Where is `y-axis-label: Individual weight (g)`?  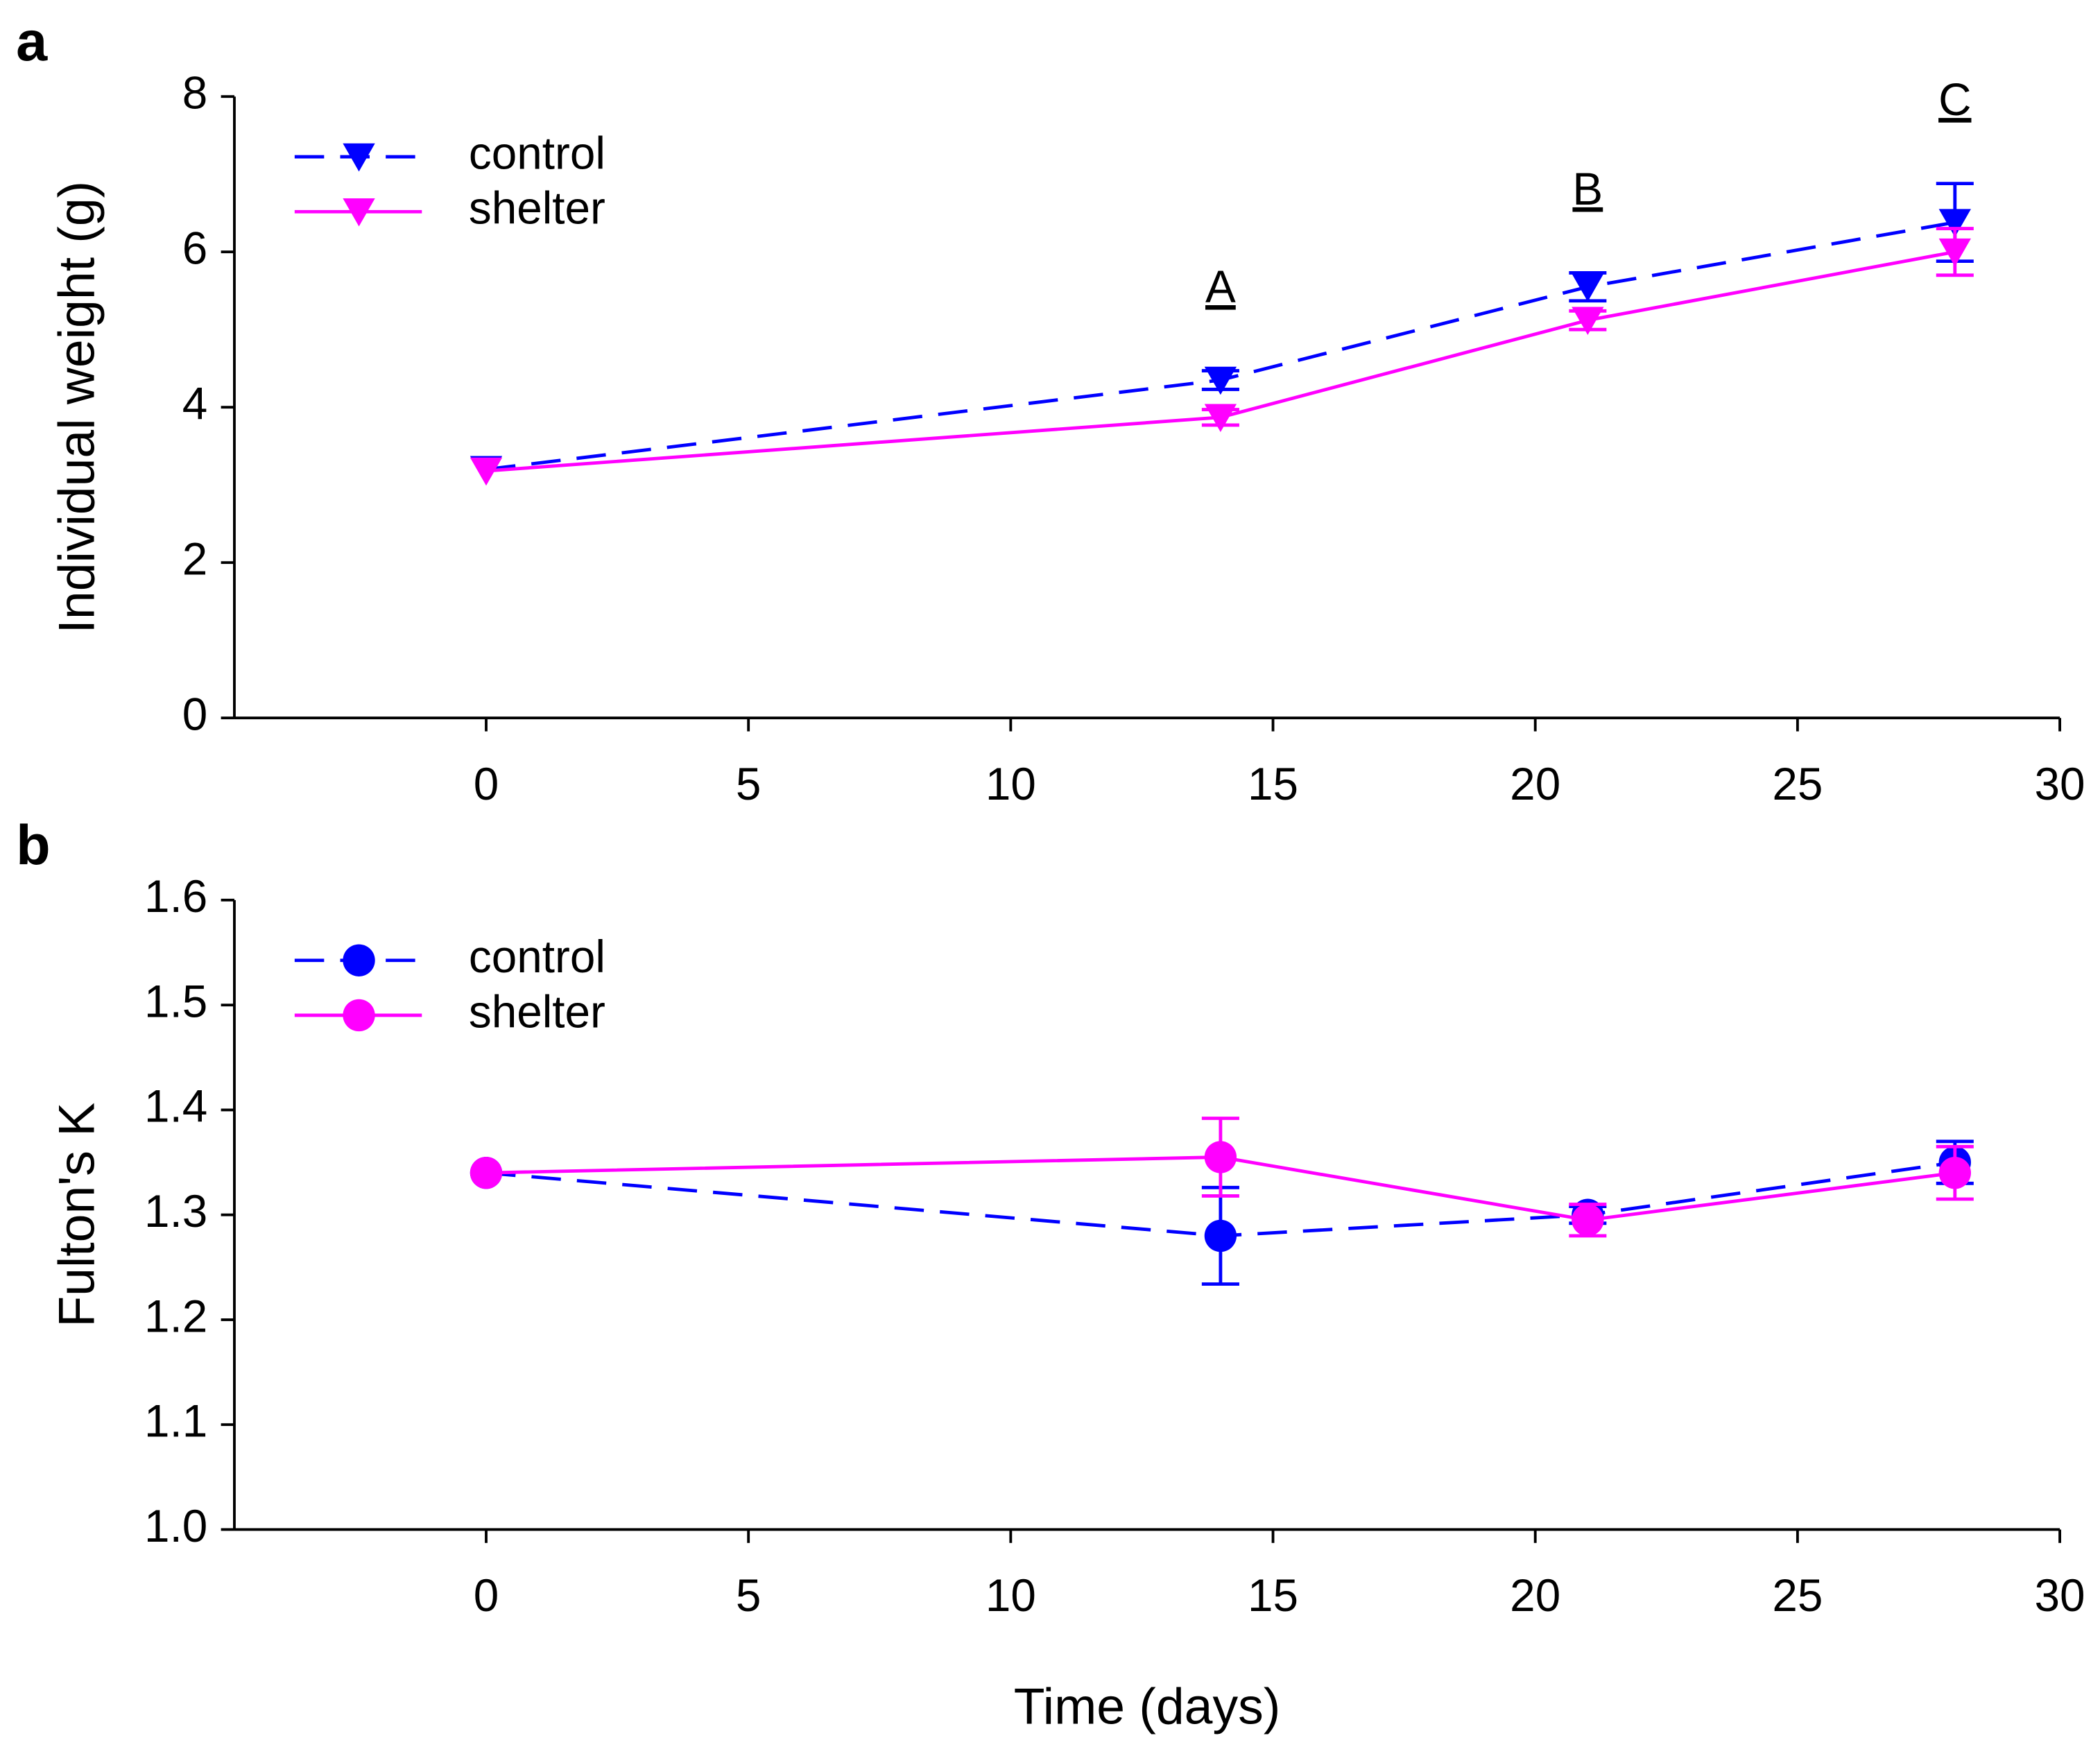 y-axis-label: Individual weight (g) is located at coordinates (76, 407).